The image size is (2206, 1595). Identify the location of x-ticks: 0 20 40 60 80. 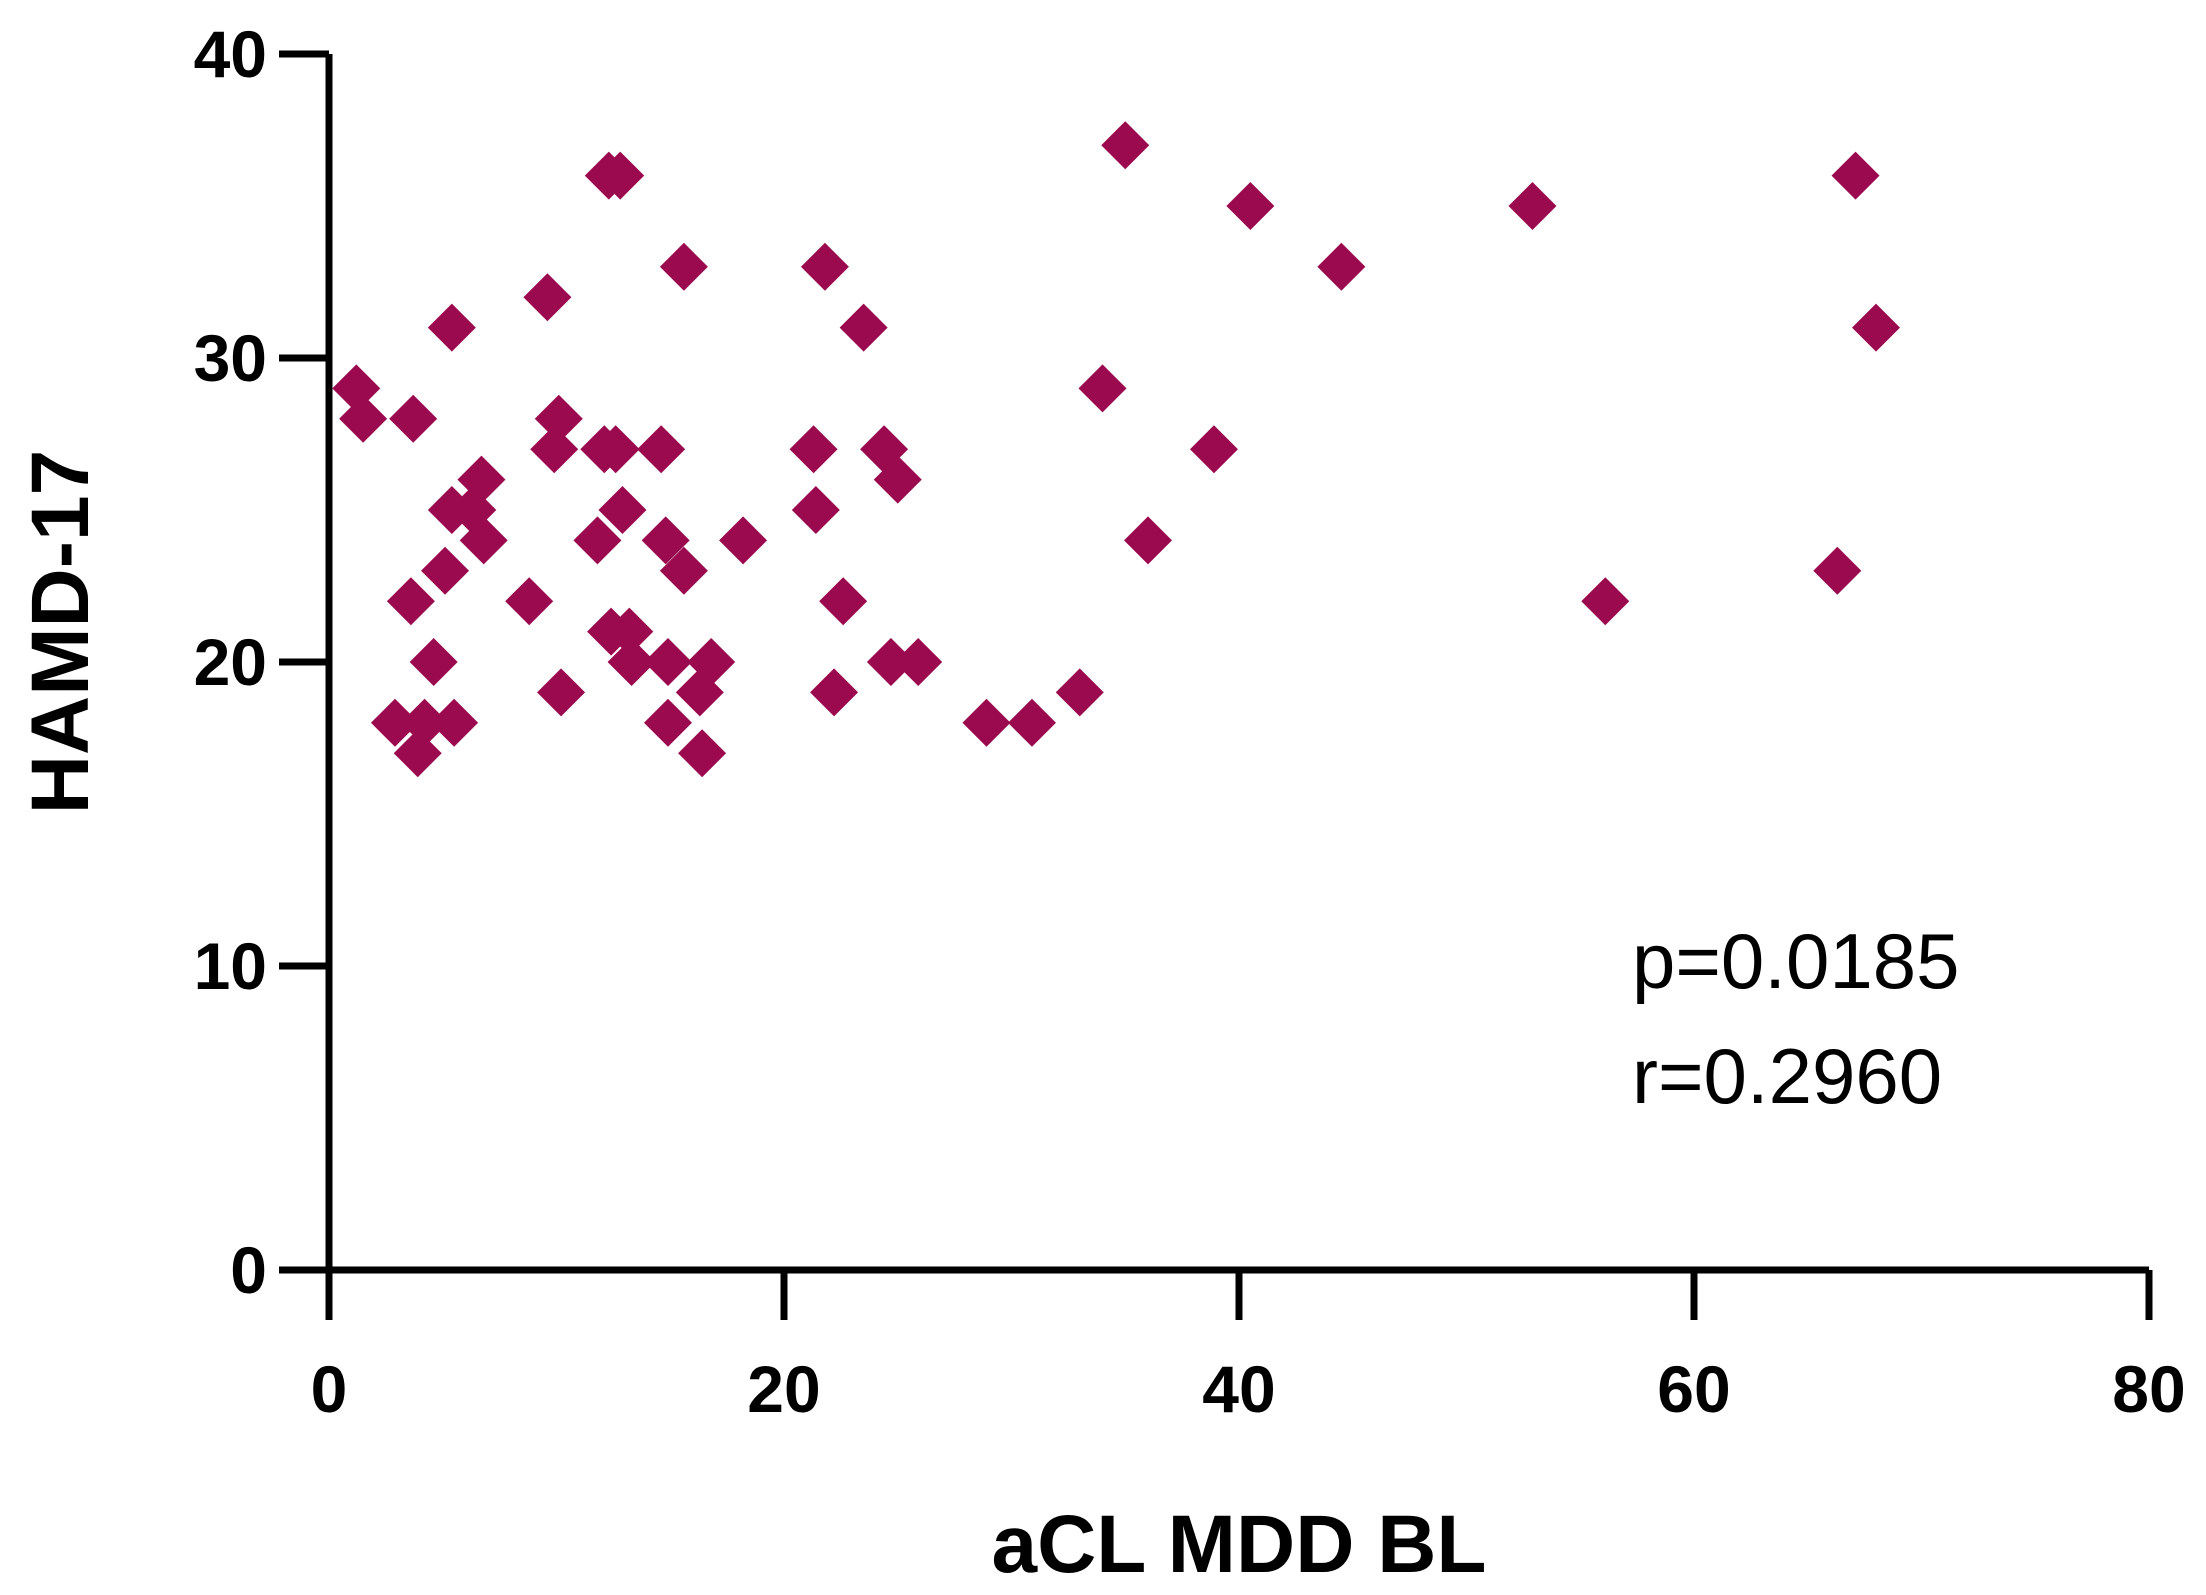
(1248, 1348).